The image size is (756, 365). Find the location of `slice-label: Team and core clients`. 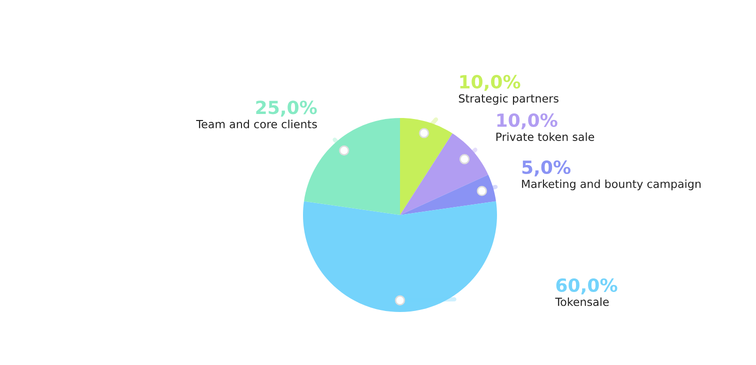

slice-label: Team and core clients is located at coordinates (256, 124).